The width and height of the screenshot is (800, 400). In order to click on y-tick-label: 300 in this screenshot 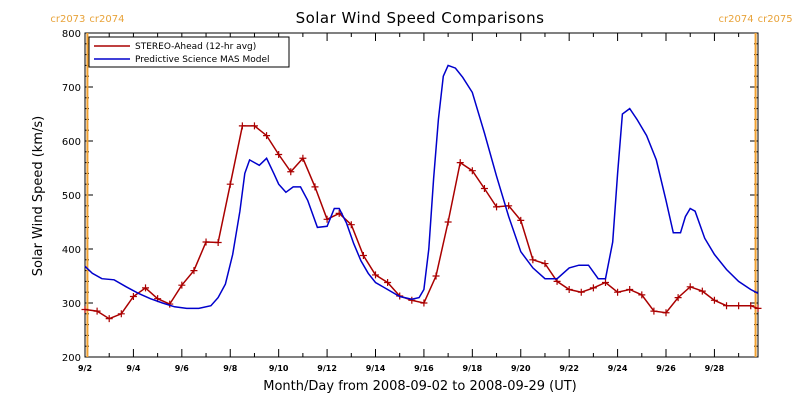, I will do `click(71, 304)`.